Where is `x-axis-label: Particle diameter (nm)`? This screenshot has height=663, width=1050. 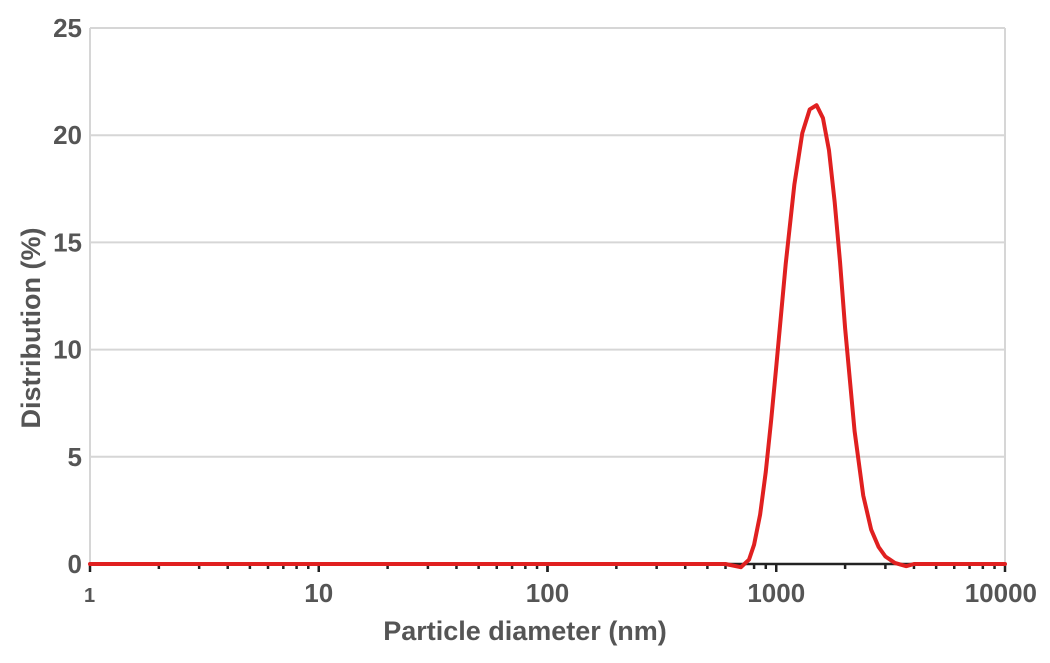
x-axis-label: Particle diameter (nm) is located at coordinates (525, 631).